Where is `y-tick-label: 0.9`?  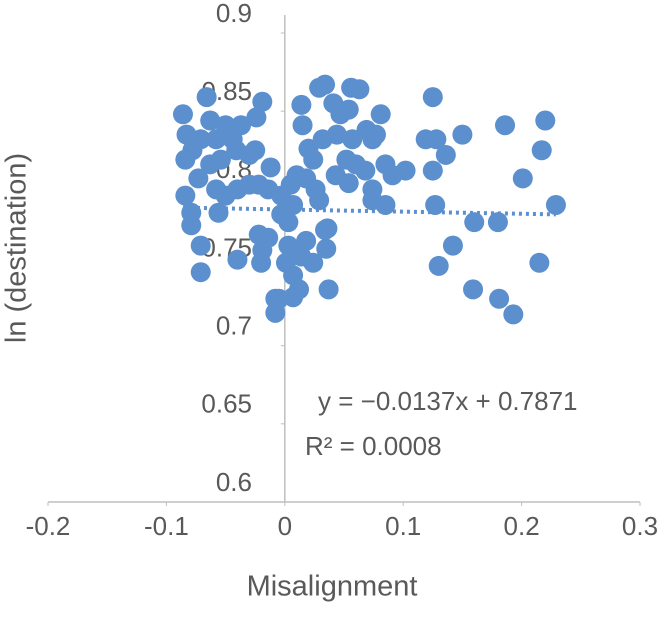 y-tick-label: 0.9 is located at coordinates (234, 14).